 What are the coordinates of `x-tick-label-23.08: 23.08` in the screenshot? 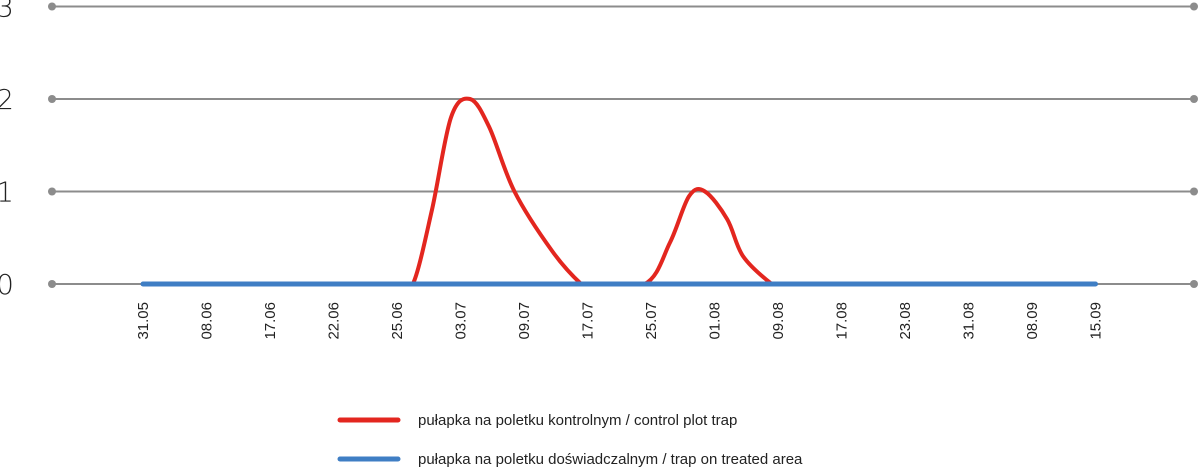 It's located at (905, 321).